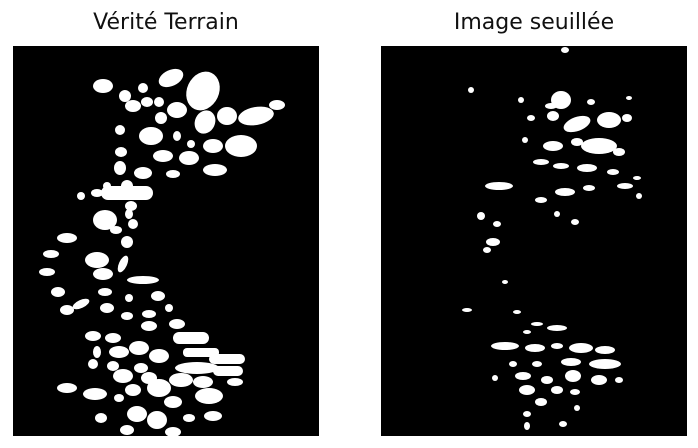  What do you see at coordinates (534, 22) in the screenshot?
I see `thresholded-title: Image seuillée` at bounding box center [534, 22].